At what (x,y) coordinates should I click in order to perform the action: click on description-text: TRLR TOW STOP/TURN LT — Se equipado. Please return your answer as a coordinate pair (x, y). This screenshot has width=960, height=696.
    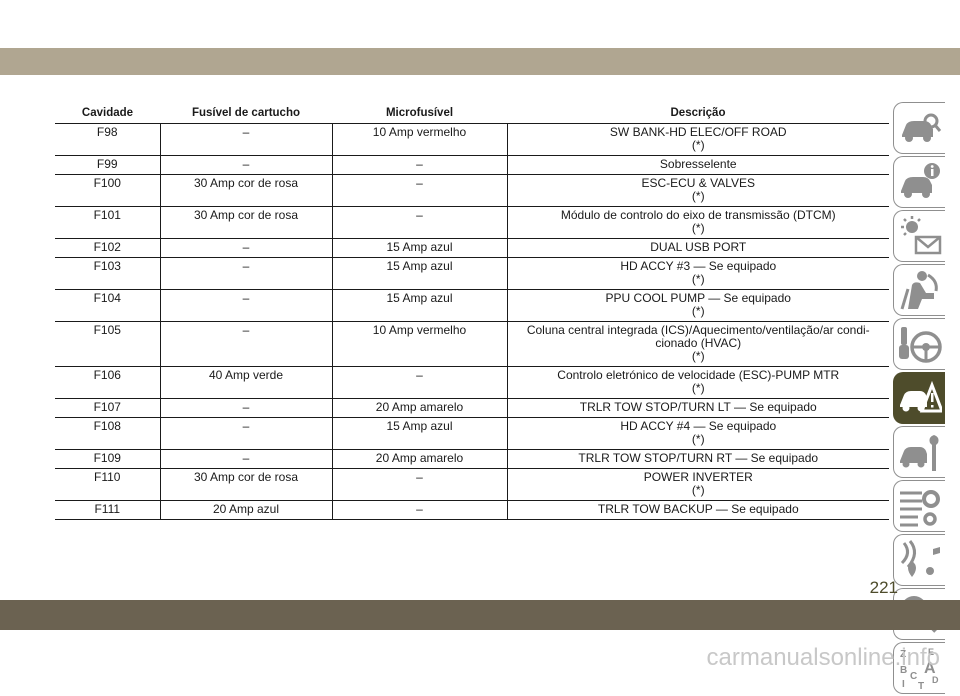
    Looking at the image, I should click on (698, 407).